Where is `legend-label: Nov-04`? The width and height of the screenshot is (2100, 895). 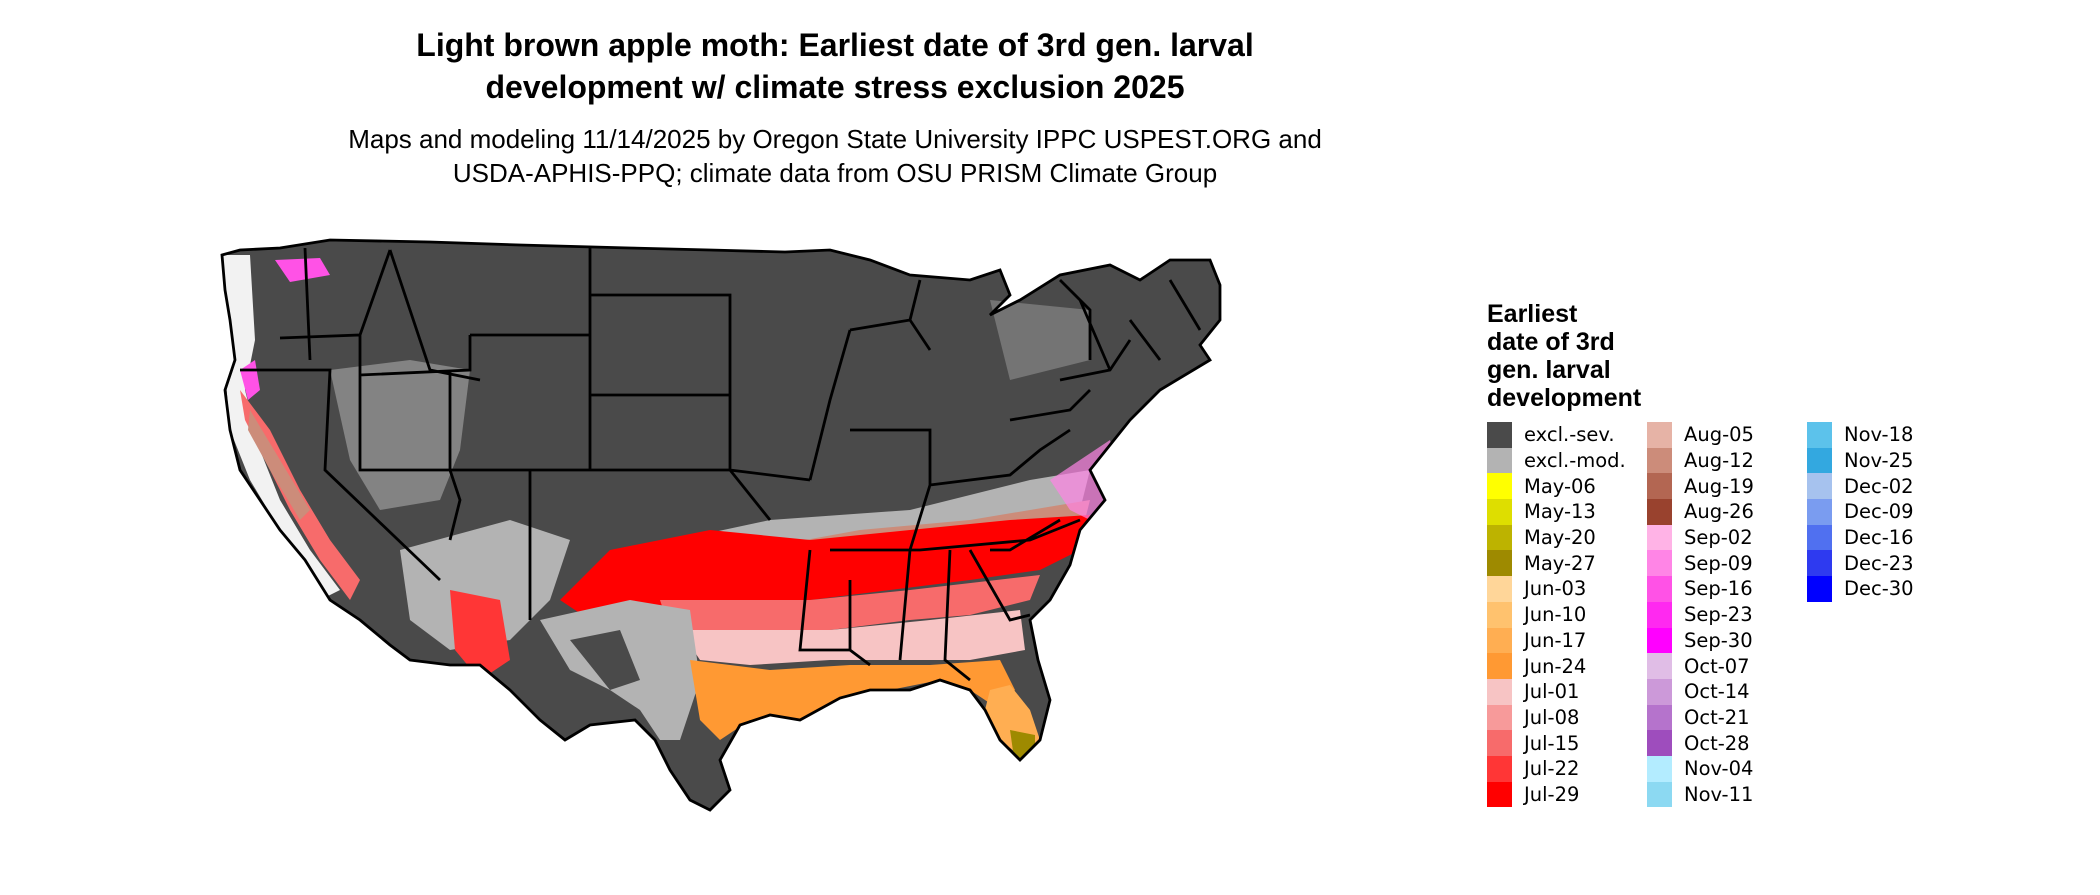 legend-label: Nov-04 is located at coordinates (1719, 769).